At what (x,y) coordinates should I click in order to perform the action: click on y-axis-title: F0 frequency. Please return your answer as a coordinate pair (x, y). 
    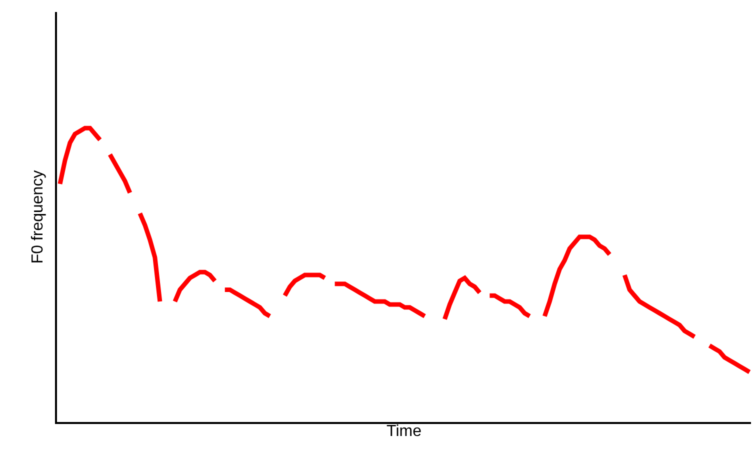
    Looking at the image, I should click on (38, 217).